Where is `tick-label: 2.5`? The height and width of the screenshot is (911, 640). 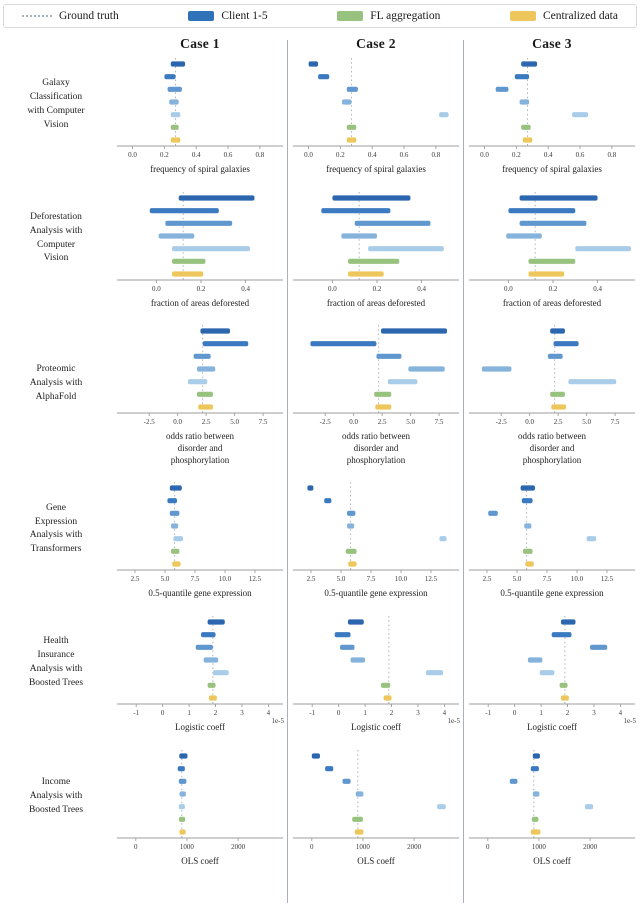
tick-label: 2.5 is located at coordinates (487, 579).